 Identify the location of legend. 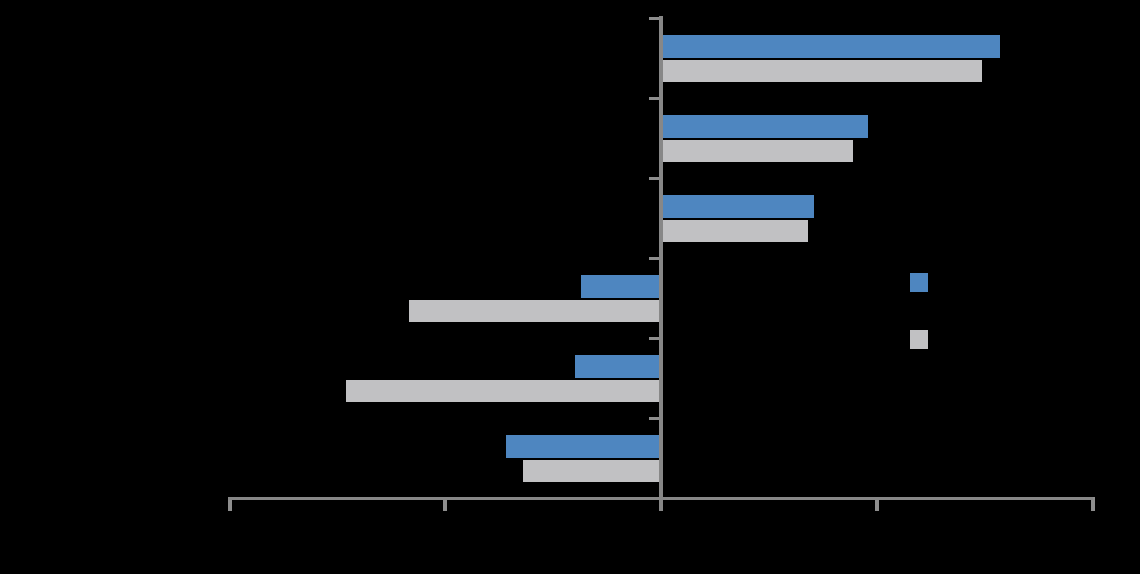
(920, 311).